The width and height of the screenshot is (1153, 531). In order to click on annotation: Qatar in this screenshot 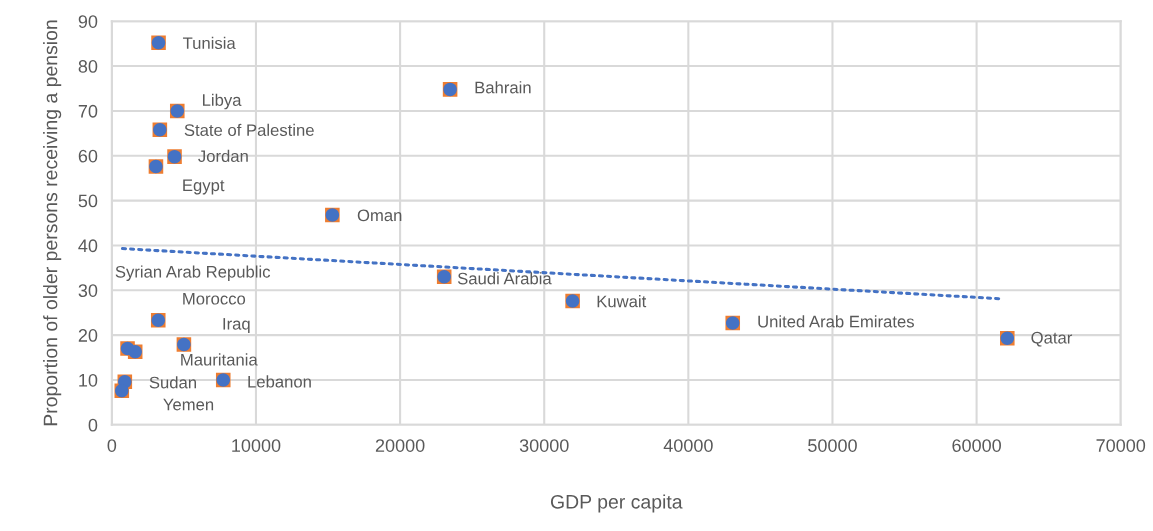, I will do `click(1052, 339)`.